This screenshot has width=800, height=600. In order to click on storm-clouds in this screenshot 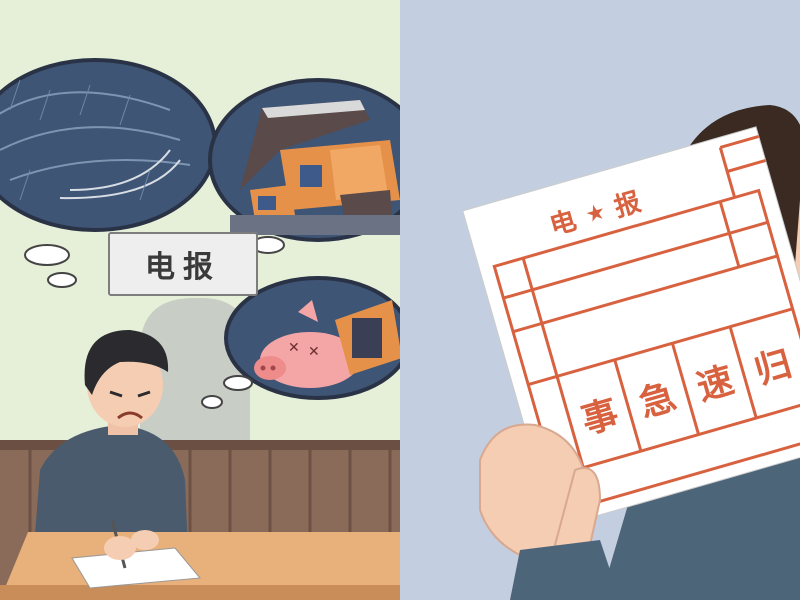, I will do `click(95, 145)`.